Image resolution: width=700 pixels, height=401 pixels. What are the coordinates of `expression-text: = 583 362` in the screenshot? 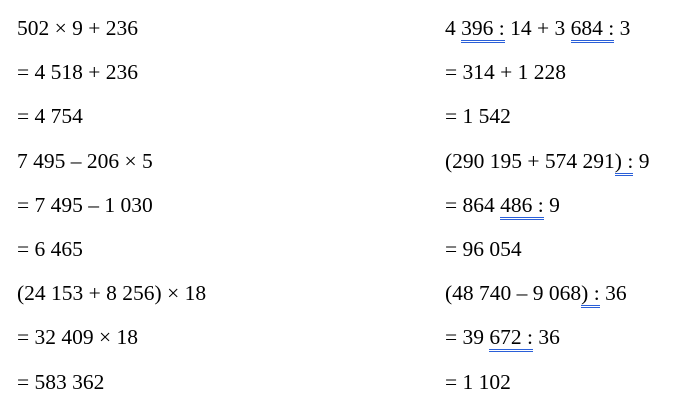 It's located at (61, 381).